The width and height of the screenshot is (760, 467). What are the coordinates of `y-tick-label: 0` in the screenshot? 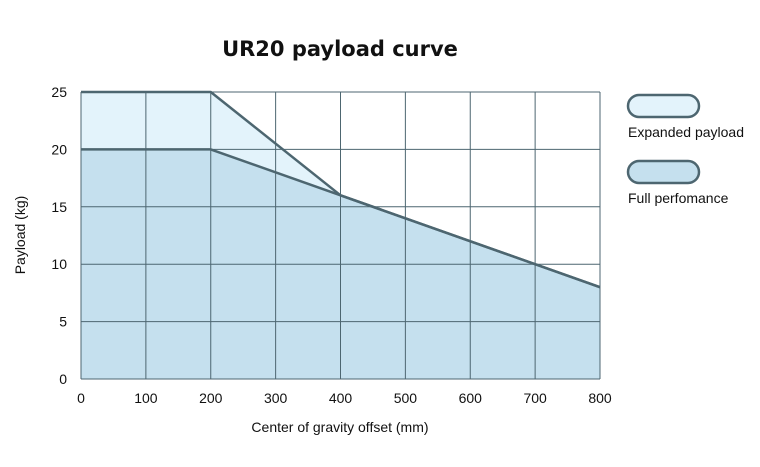 It's located at (63, 379).